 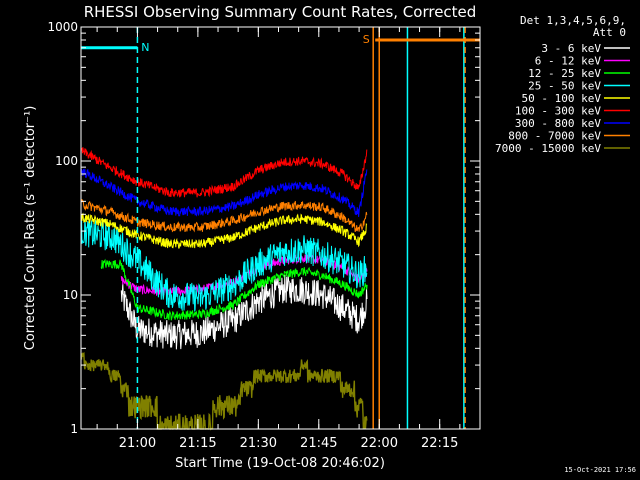 I want to click on legend-label-300-800-kev: 300 - 800 keV, so click(x=558, y=123).